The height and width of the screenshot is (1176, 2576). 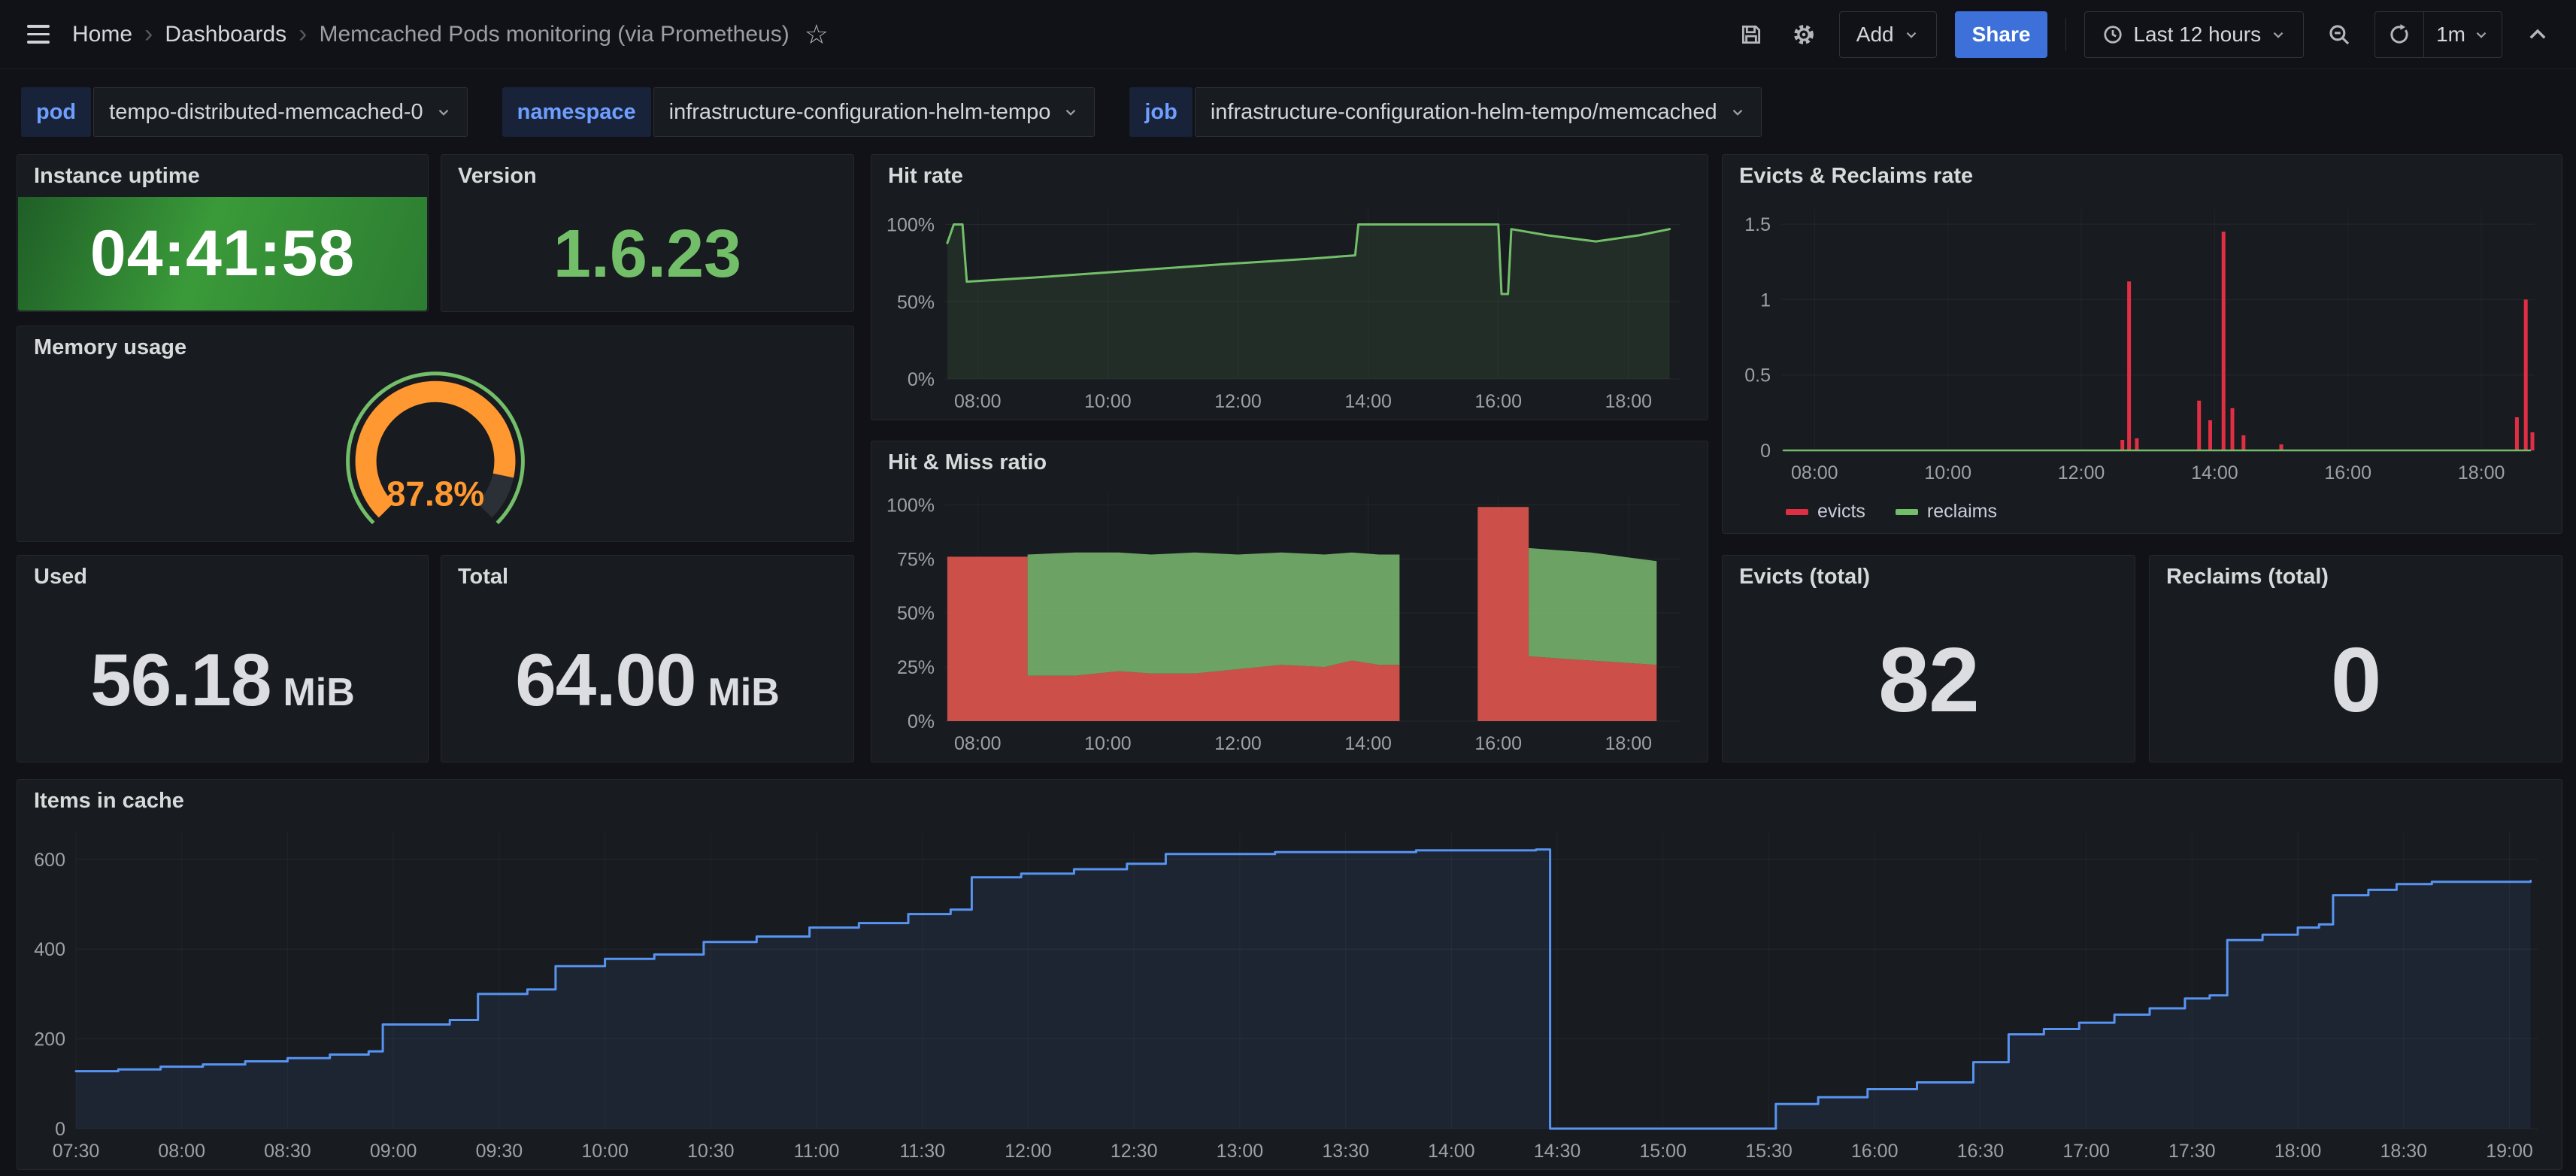 What do you see at coordinates (49, 949) in the screenshot?
I see `svg-text: 400` at bounding box center [49, 949].